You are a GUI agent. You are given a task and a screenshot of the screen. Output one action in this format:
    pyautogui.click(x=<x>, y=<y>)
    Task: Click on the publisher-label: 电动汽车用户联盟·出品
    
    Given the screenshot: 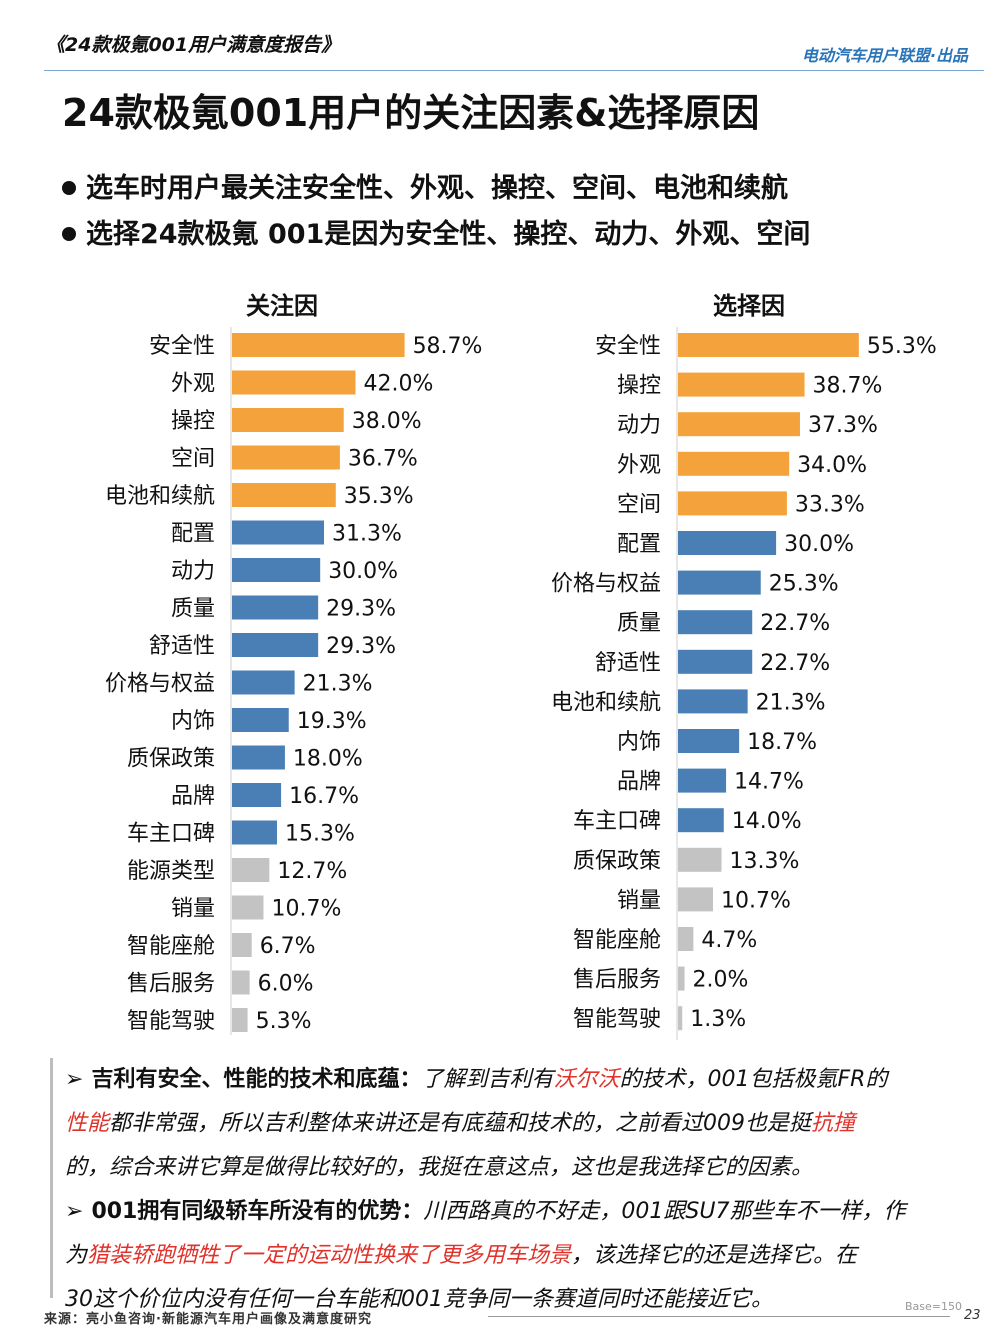 What is the action you would take?
    pyautogui.click(x=884, y=55)
    